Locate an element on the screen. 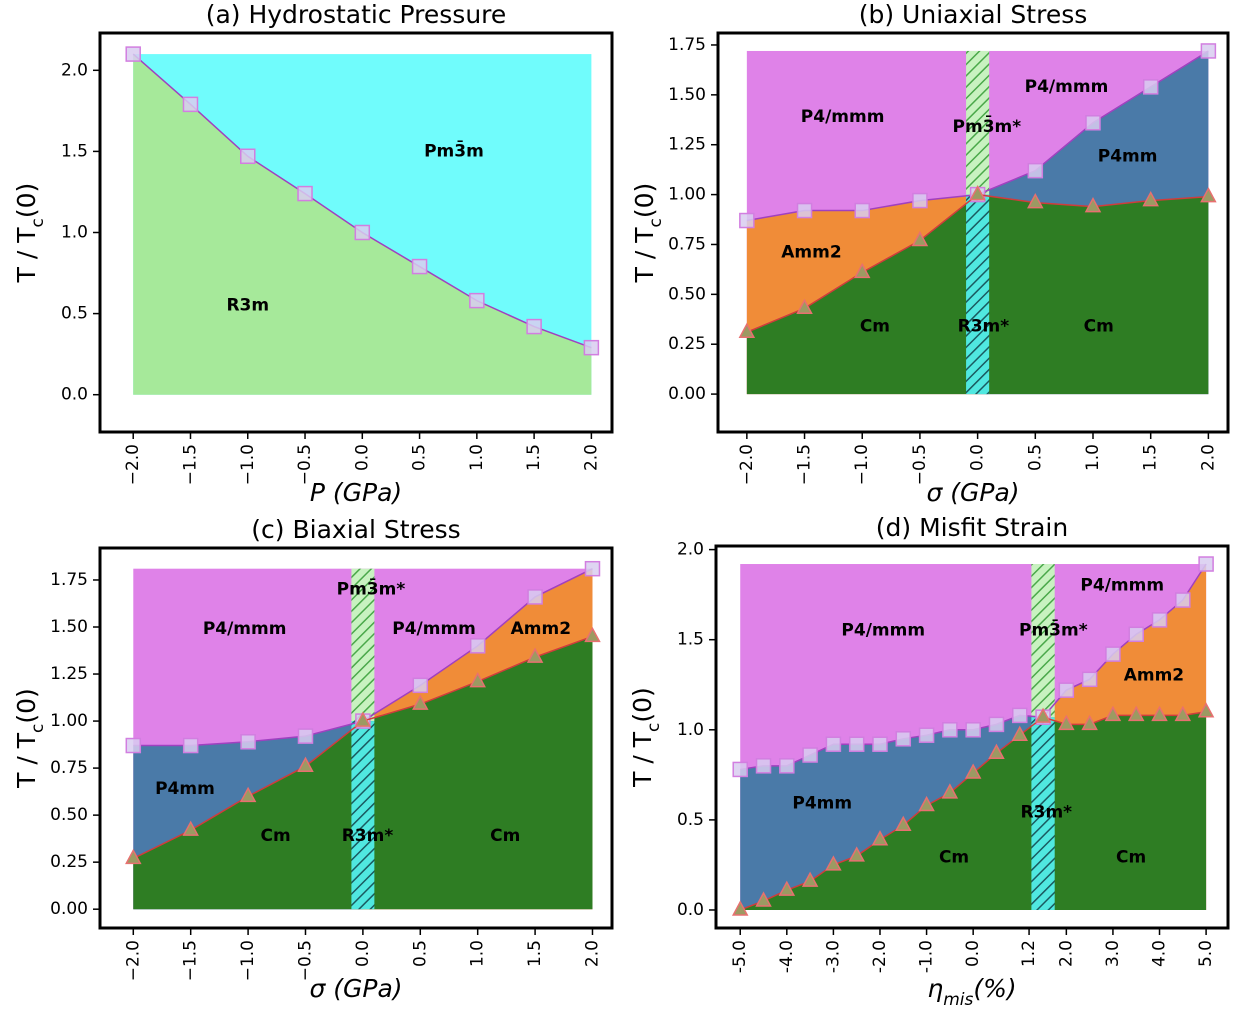 This screenshot has height=1032, width=1235. region-left is located at coordinates (362, 224).